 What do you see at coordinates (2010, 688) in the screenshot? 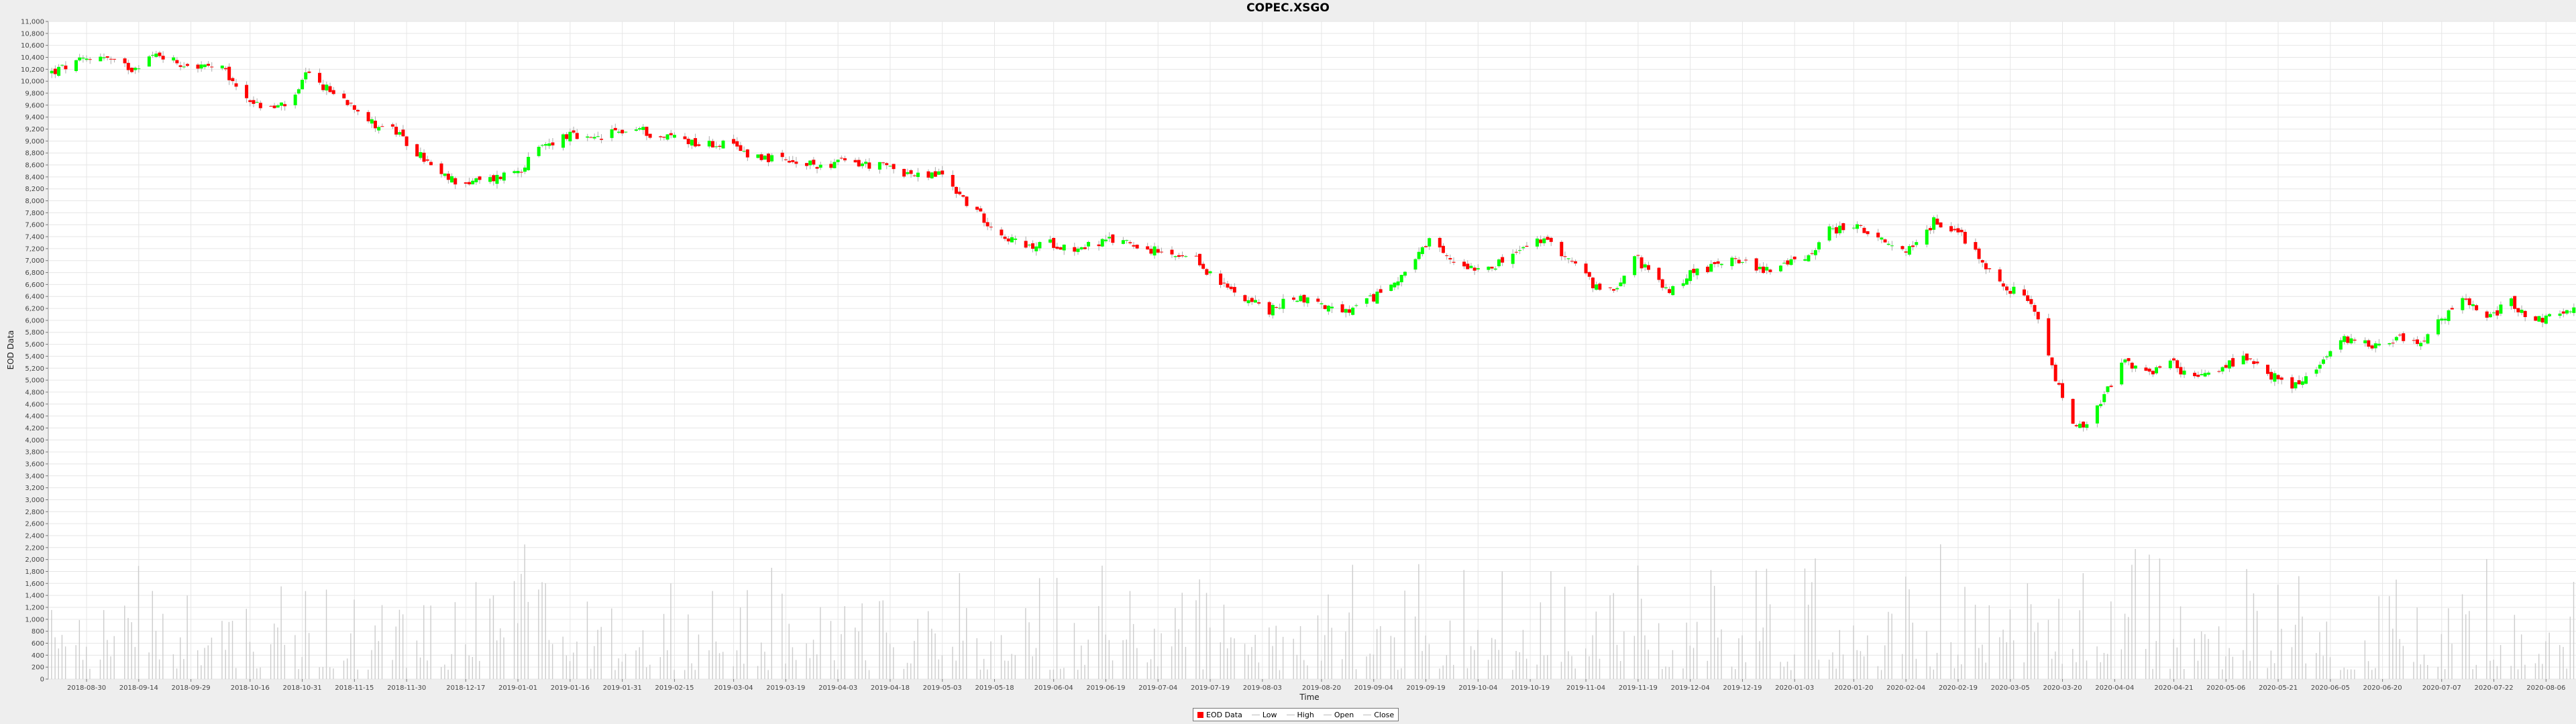
I see `x-tick-label: 2020-03-05` at bounding box center [2010, 688].